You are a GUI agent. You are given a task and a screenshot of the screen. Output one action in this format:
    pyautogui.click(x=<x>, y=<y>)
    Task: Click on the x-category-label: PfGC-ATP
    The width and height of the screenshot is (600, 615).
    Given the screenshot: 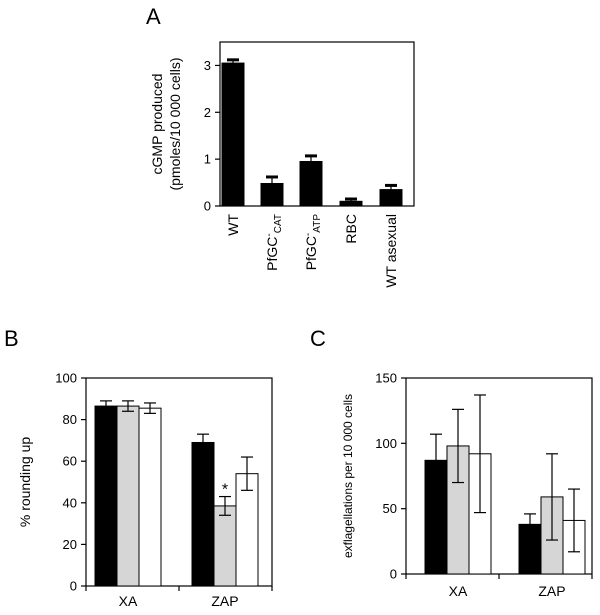 What is the action you would take?
    pyautogui.click(x=313, y=242)
    